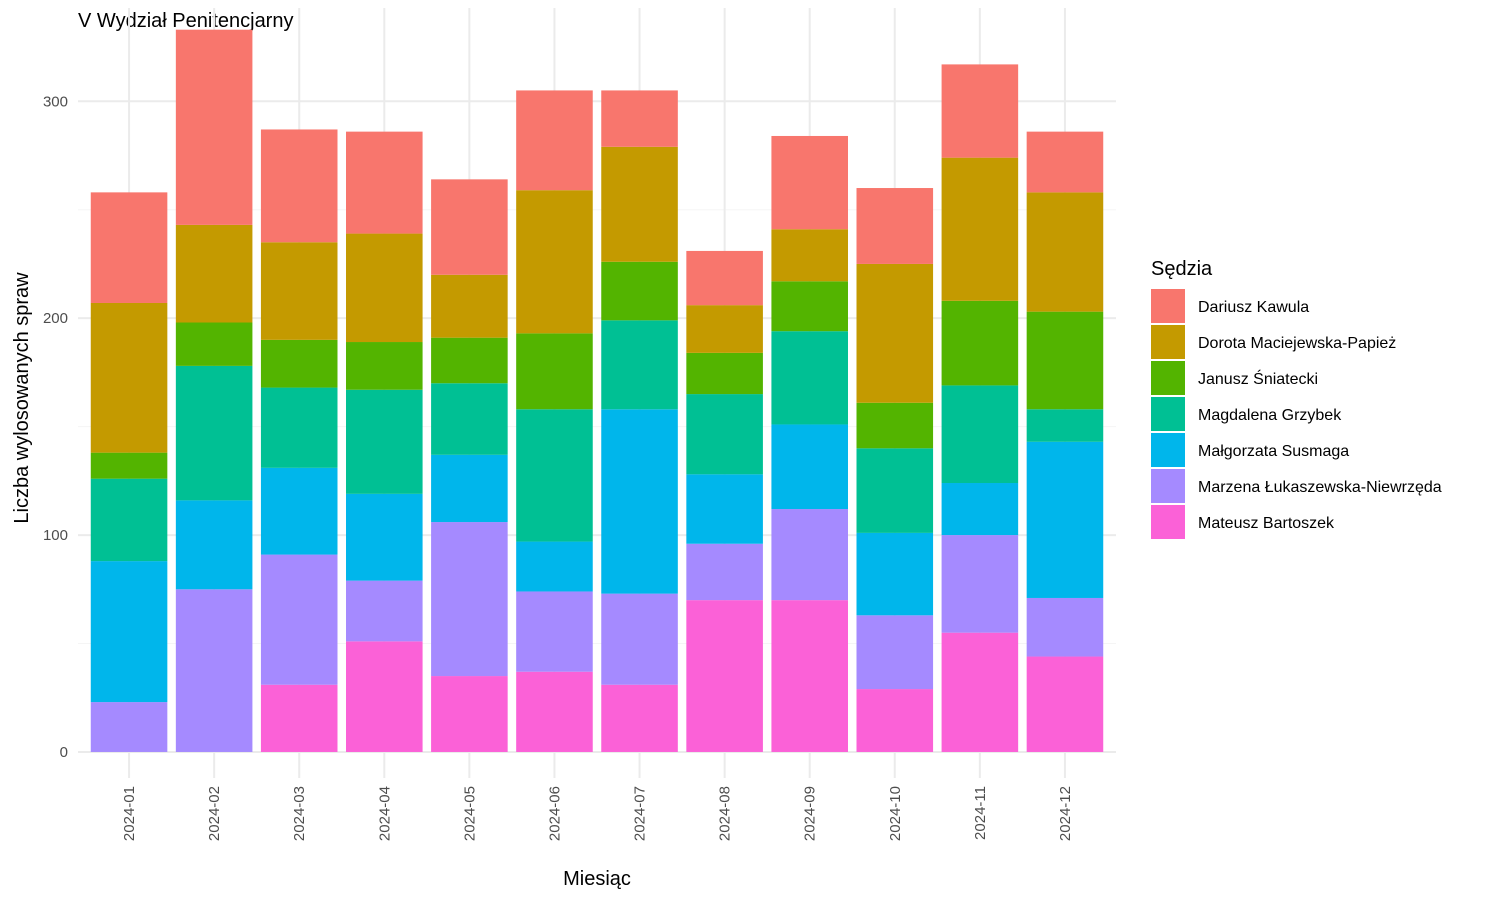 This screenshot has width=1500, height=900. I want to click on x-tick-label: 2024-06, so click(554, 813).